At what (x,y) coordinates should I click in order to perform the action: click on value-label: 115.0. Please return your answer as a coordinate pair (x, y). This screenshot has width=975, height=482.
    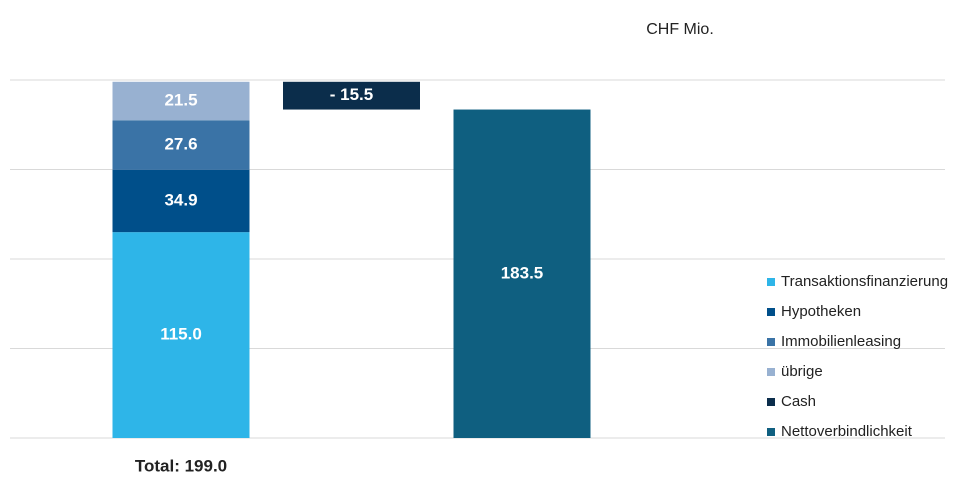
    Looking at the image, I should click on (181, 334).